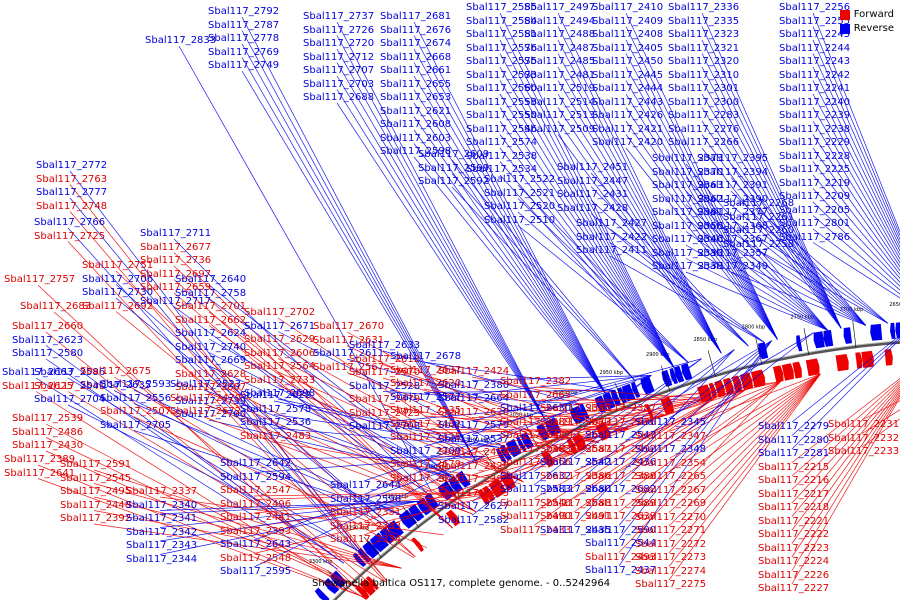  Describe the element at coordinates (621, 530) in the screenshot. I see `gene-label: Sbal117_2590` at that location.